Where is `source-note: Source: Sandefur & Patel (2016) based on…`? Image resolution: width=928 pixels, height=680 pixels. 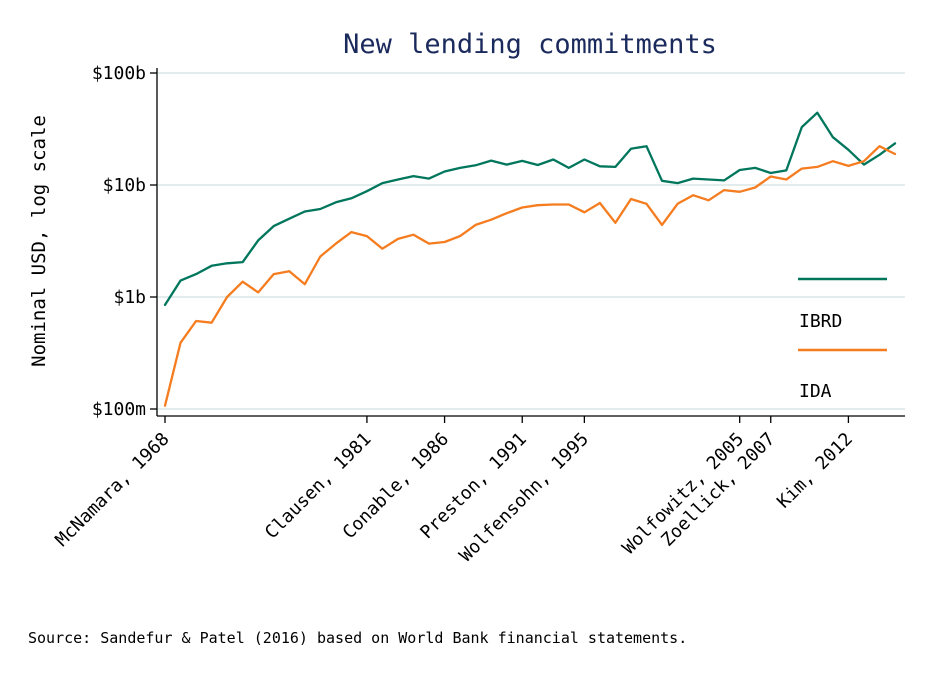
source-note: Source: Sandefur & Patel (2016) based on… is located at coordinates (357, 638).